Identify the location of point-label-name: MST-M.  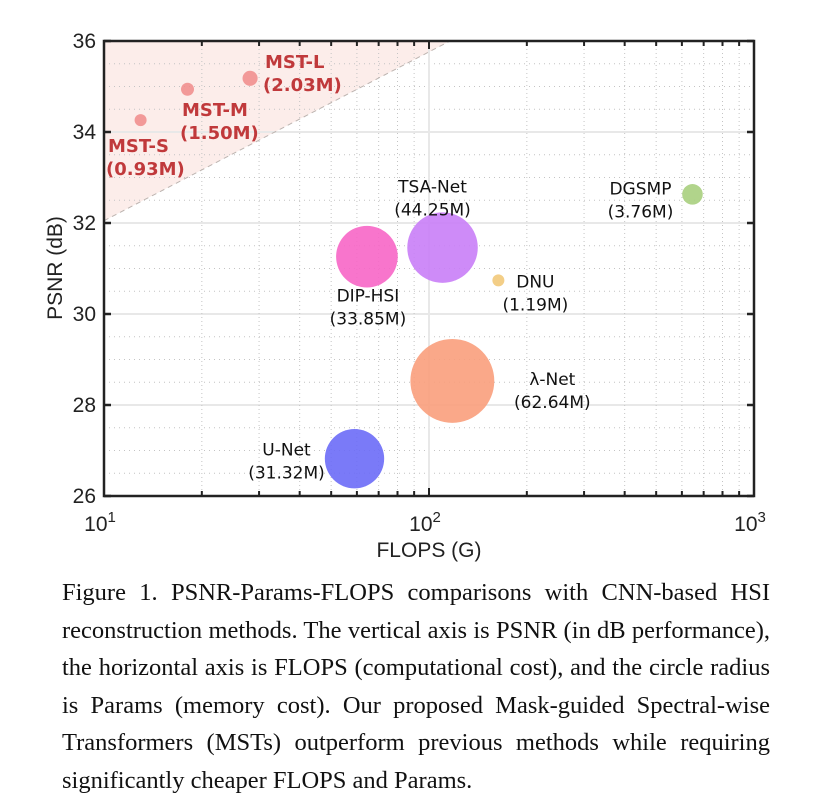
(215, 110).